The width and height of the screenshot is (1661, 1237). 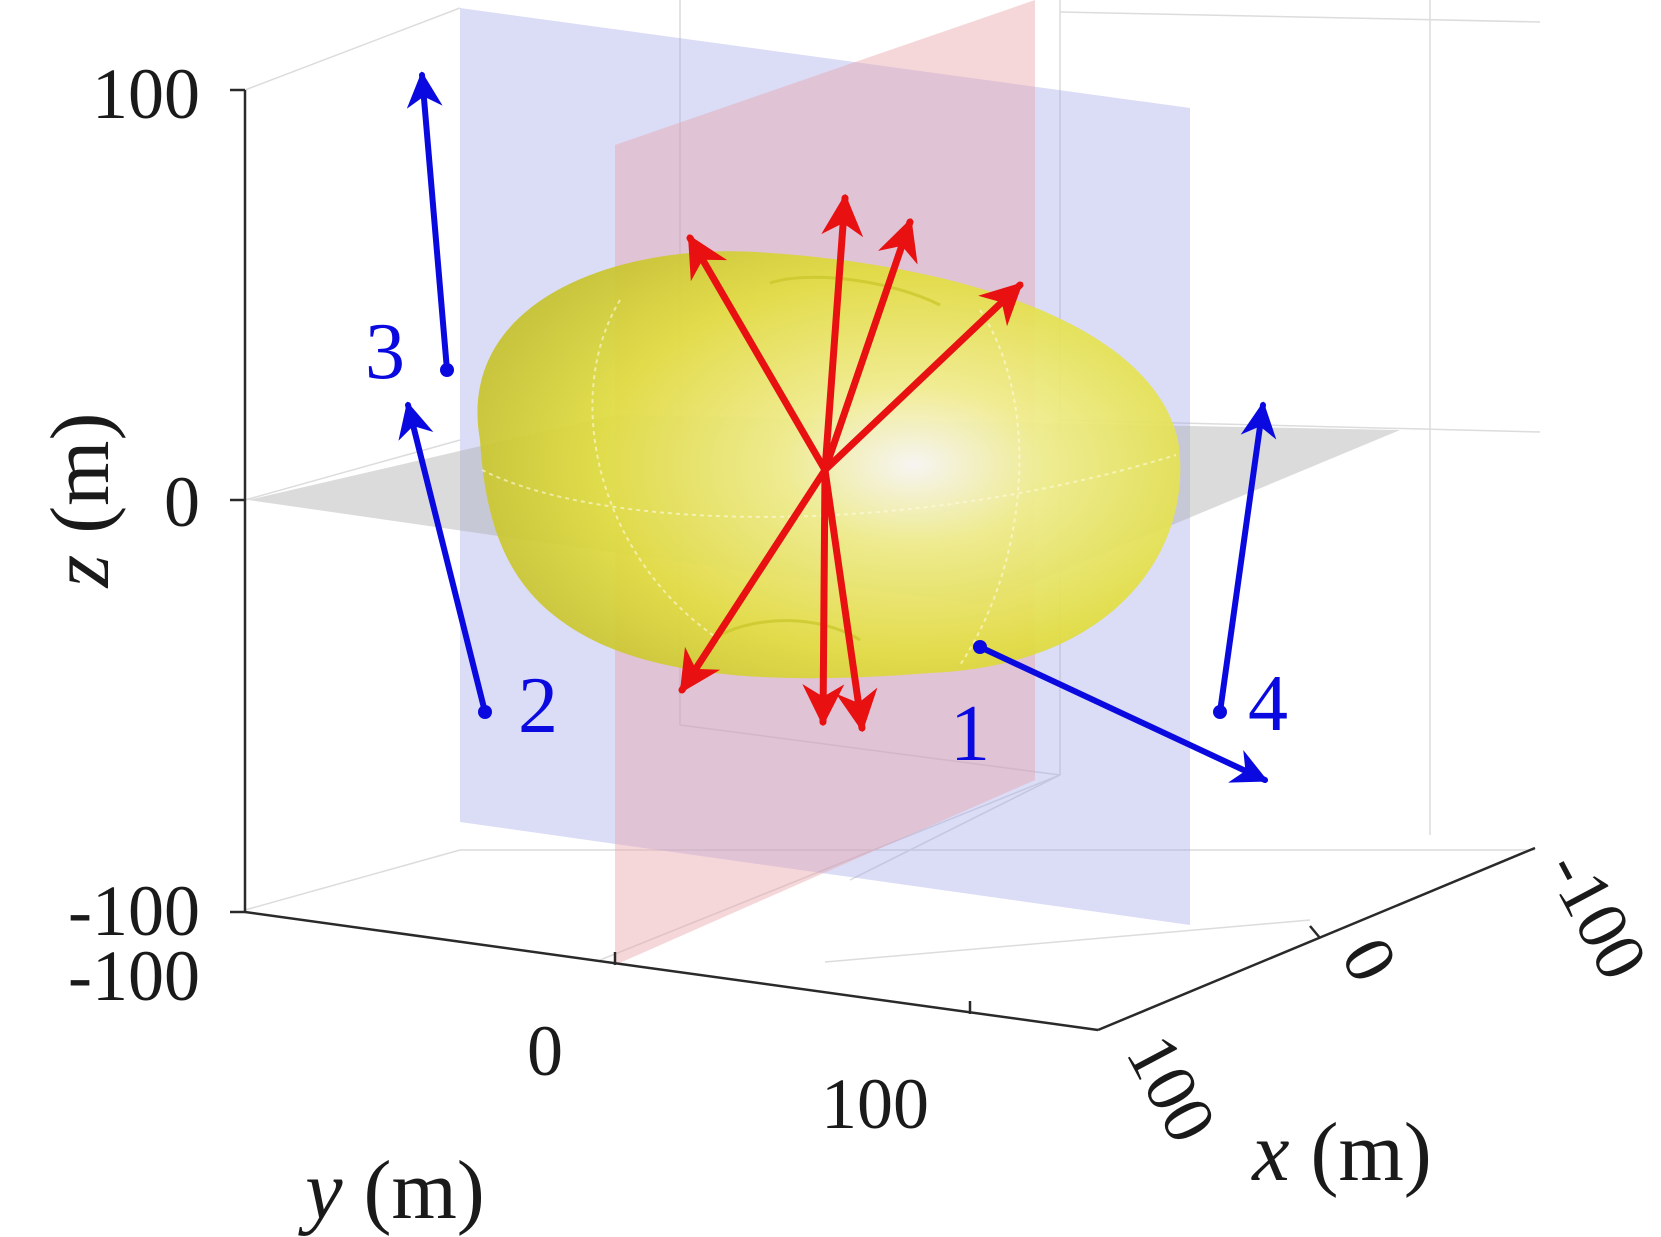 I want to click on ellipsoid-equator, so click(x=829, y=486).